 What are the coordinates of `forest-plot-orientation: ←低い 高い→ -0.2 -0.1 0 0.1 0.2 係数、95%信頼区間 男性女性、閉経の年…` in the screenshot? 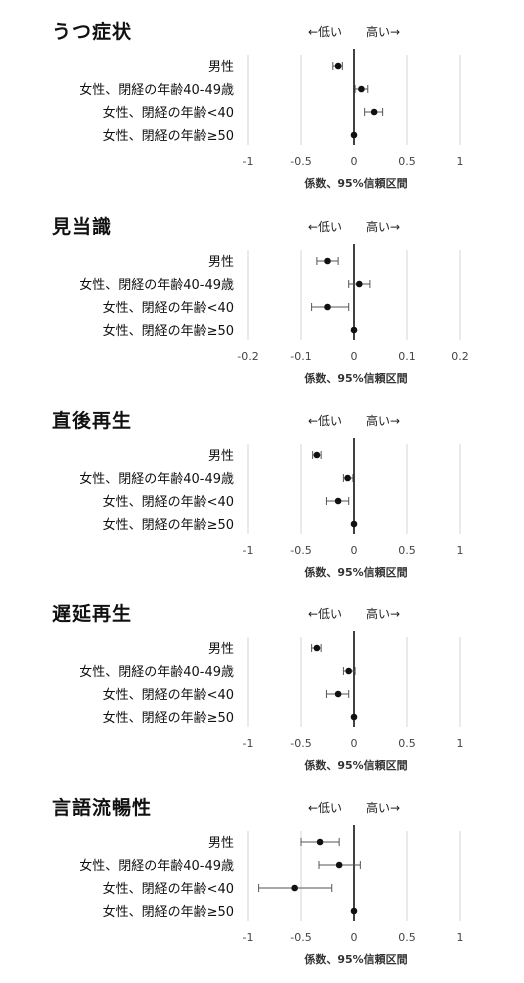 It's located at (274, 302).